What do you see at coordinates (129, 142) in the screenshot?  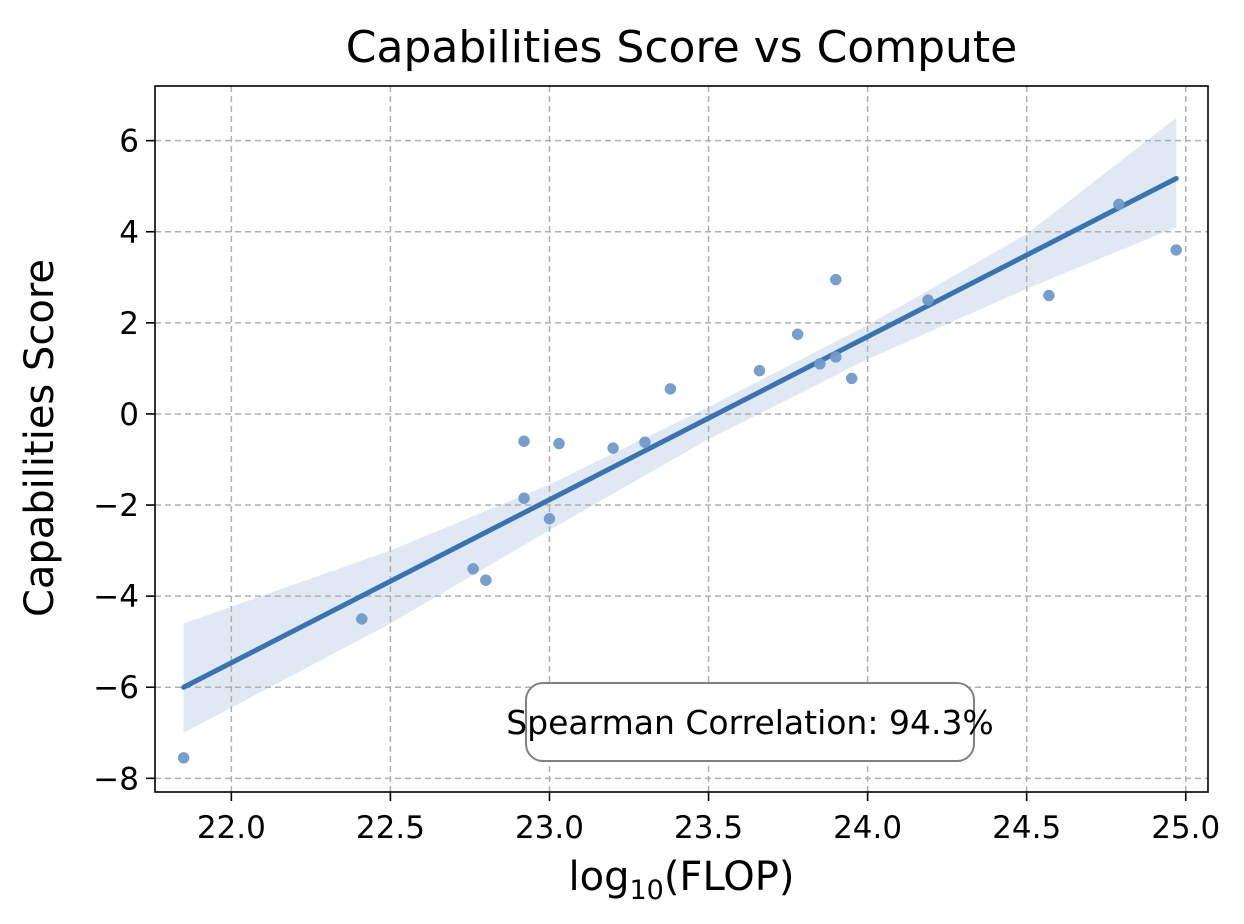 I see `y-tick-label-7: 6` at bounding box center [129, 142].